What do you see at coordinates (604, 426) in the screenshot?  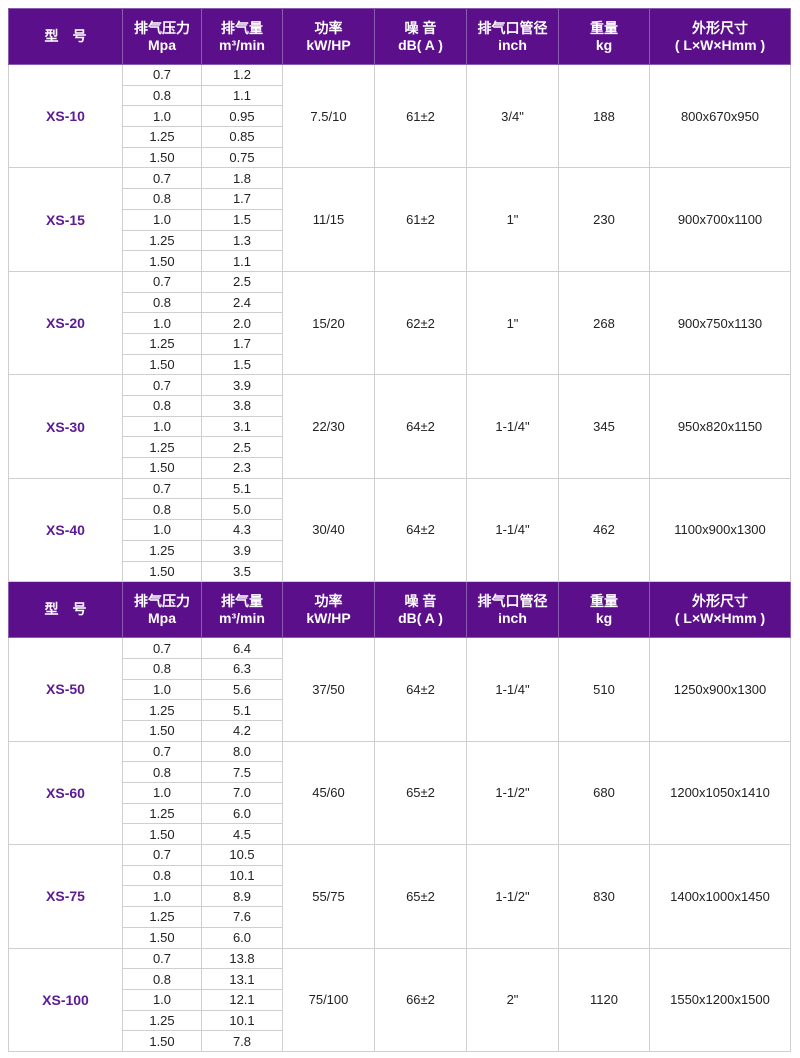 I see `weight-cell: 345` at bounding box center [604, 426].